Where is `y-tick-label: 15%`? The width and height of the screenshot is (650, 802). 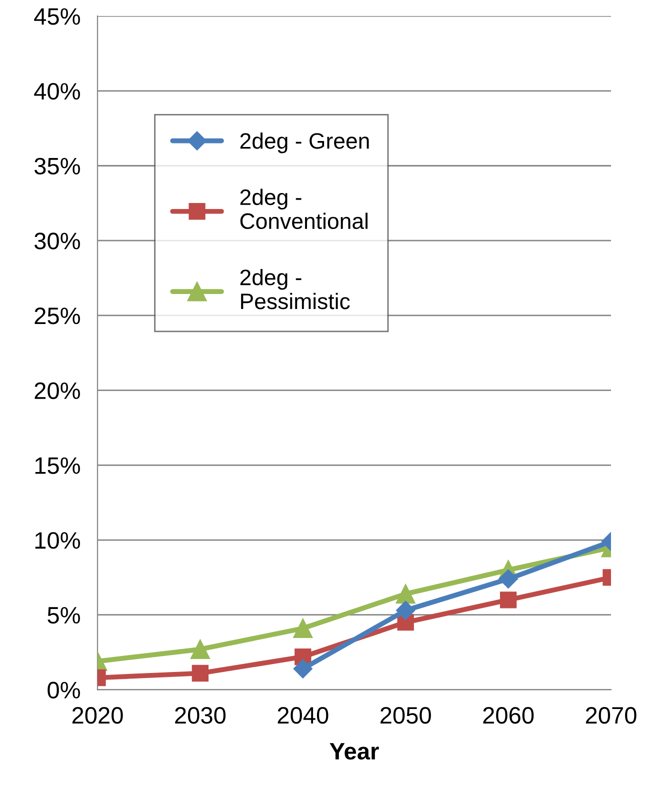 y-tick-label: 15% is located at coordinates (57, 465).